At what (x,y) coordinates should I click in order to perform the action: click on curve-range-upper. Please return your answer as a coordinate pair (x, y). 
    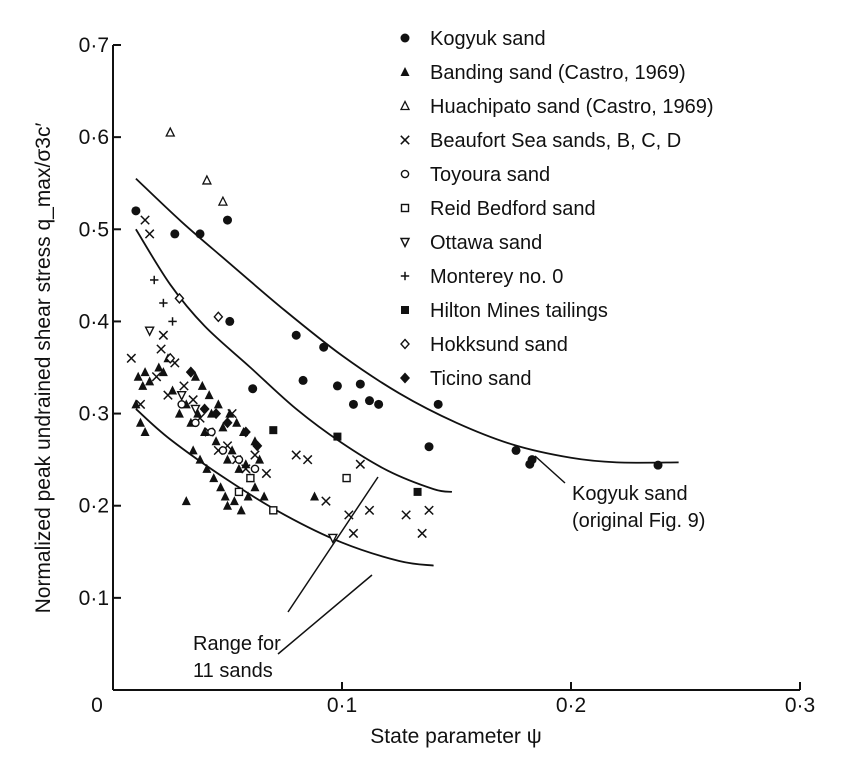
    Looking at the image, I should click on (294, 360).